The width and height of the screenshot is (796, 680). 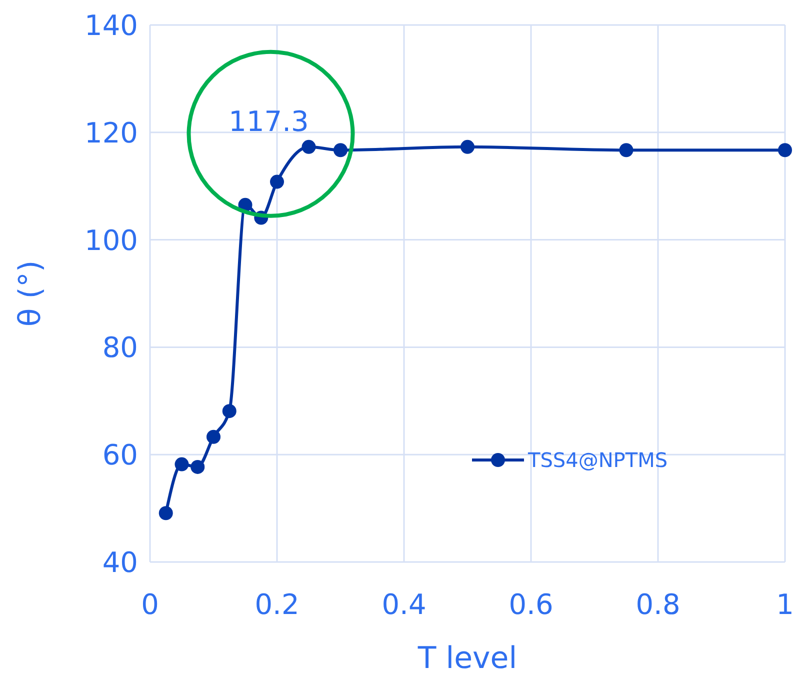 I want to click on x-tick-label: 0, so click(x=150, y=604).